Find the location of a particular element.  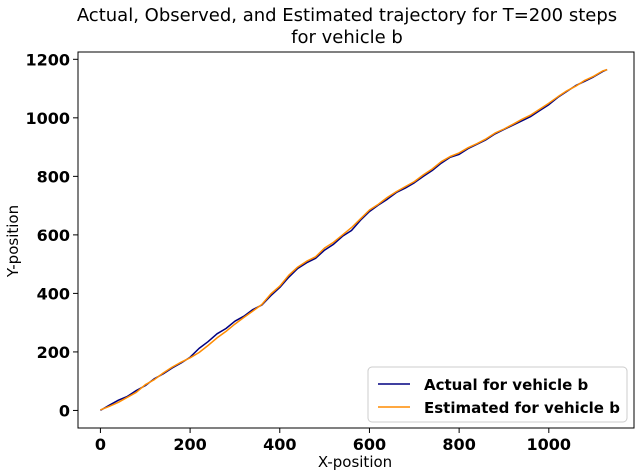

x-tick-label: 400 is located at coordinates (279, 444).